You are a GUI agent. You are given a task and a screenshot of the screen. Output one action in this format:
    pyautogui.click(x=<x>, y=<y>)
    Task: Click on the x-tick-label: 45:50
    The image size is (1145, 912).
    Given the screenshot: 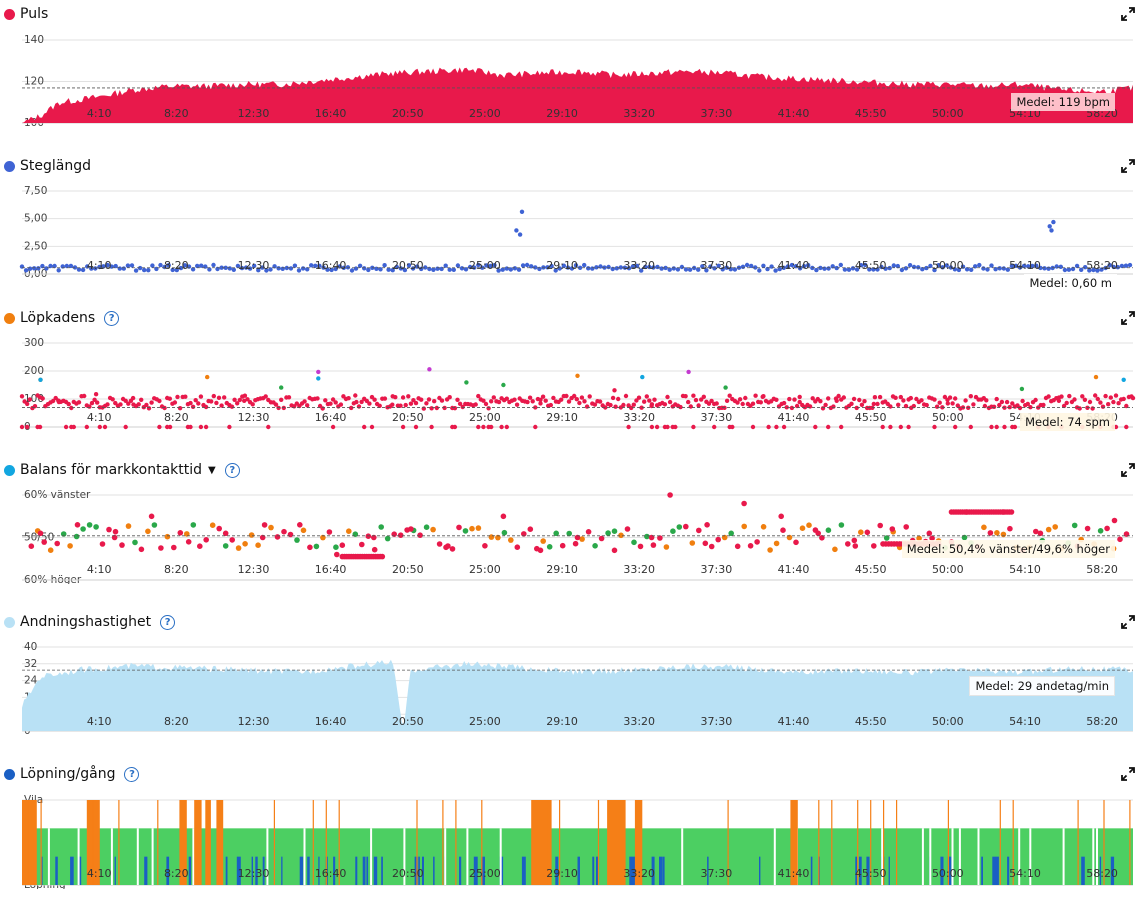 What is the action you would take?
    pyautogui.click(x=871, y=873)
    